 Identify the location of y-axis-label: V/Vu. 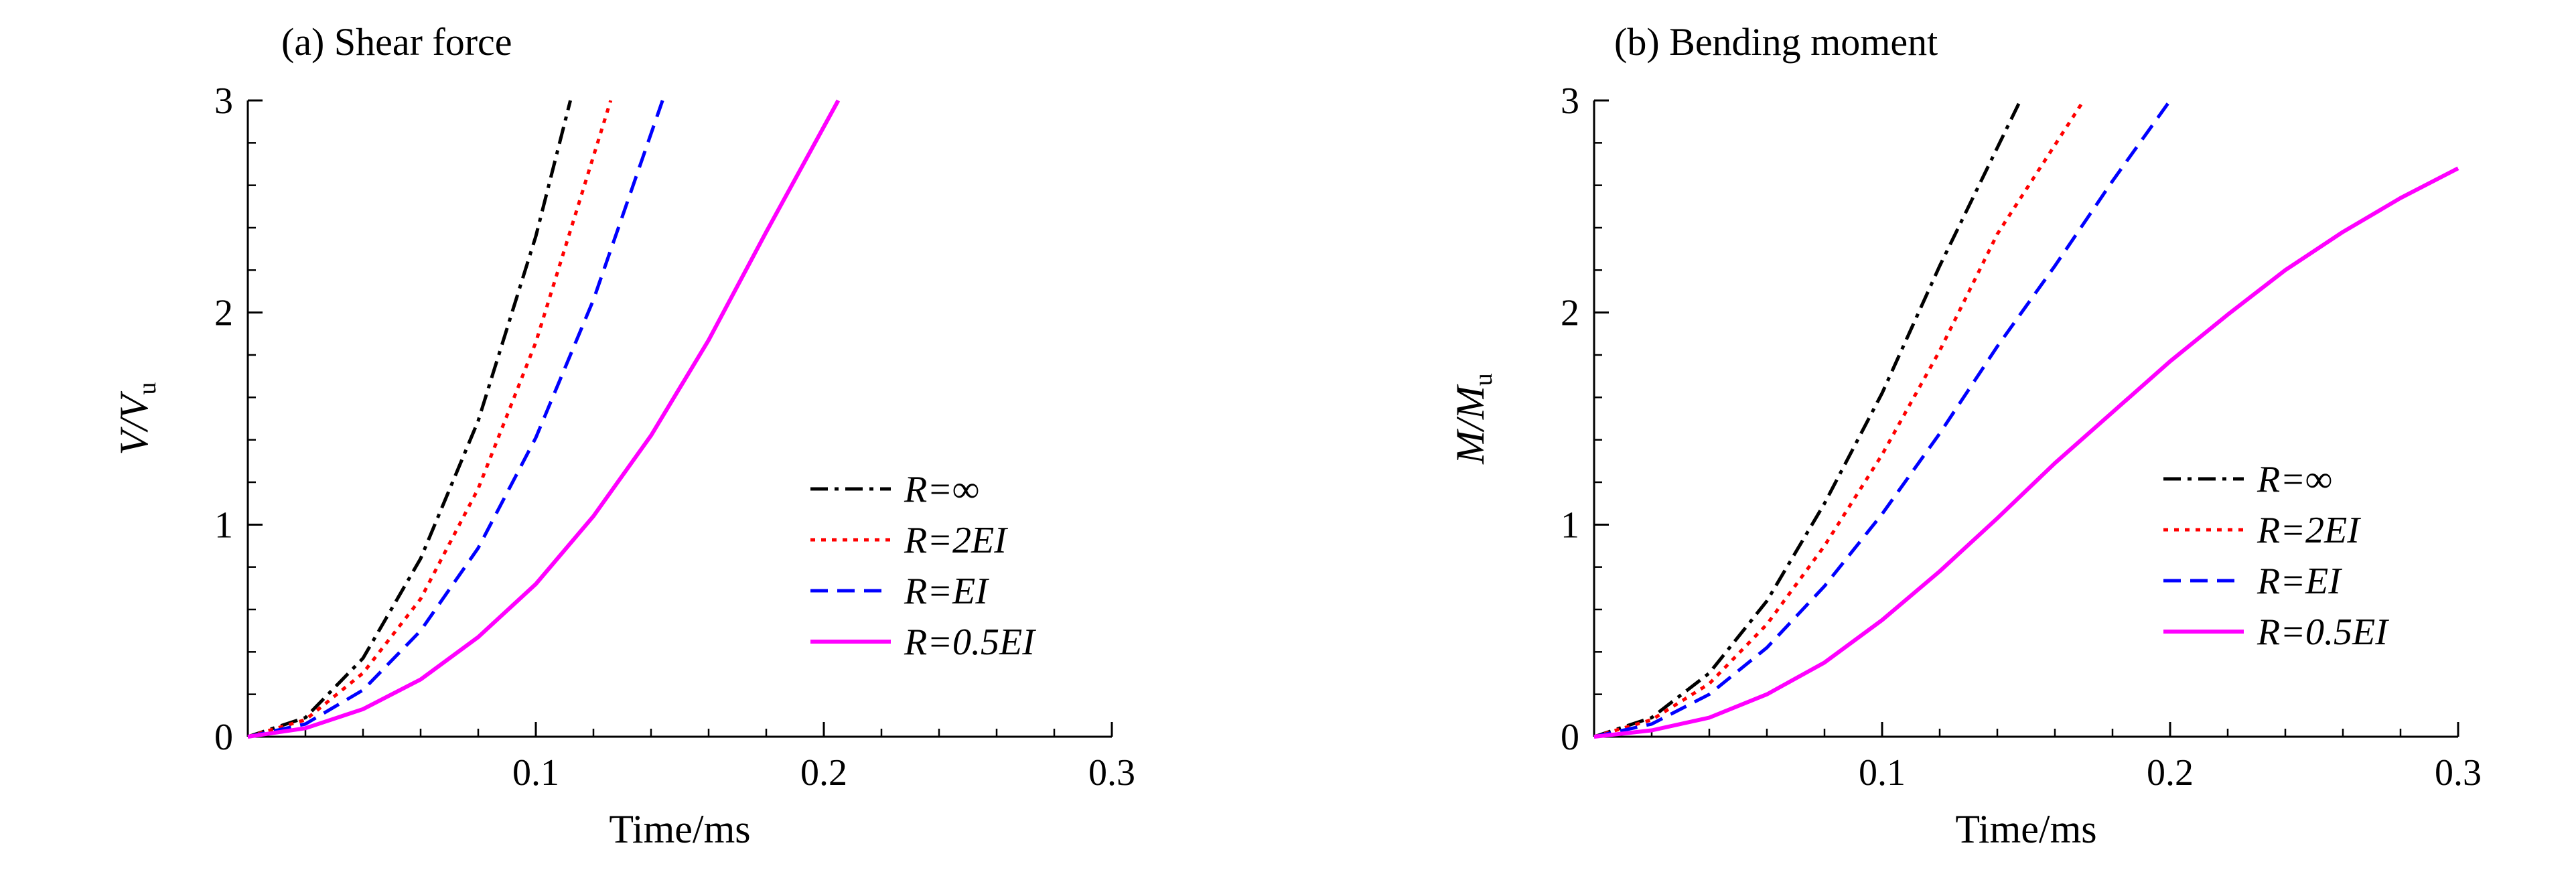
(136, 418).